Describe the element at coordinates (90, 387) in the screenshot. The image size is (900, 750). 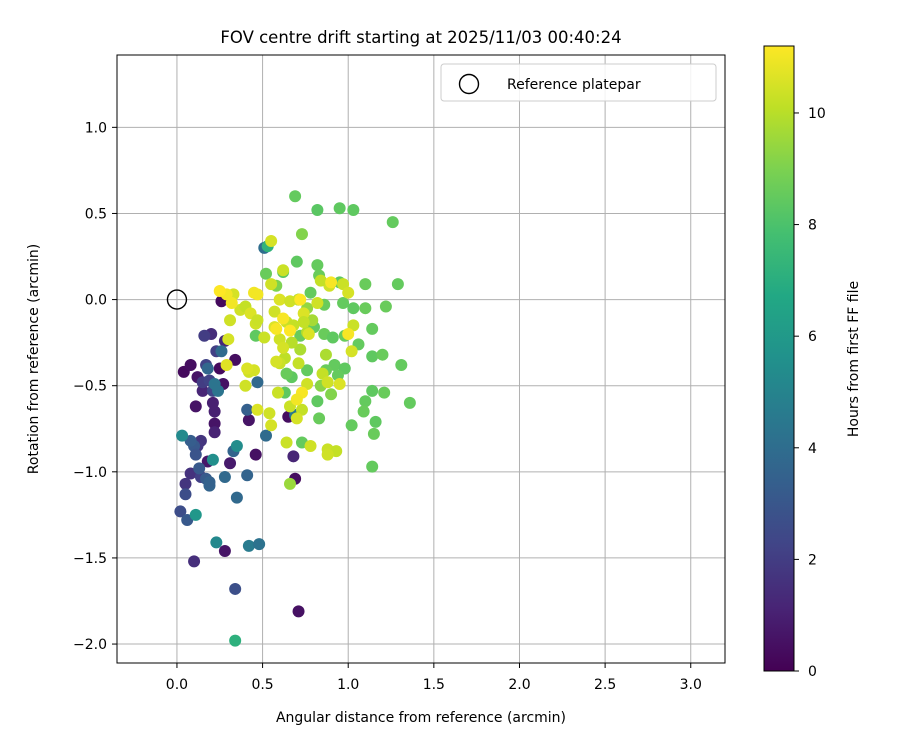
I see `y-tick-label: −0.5` at that location.